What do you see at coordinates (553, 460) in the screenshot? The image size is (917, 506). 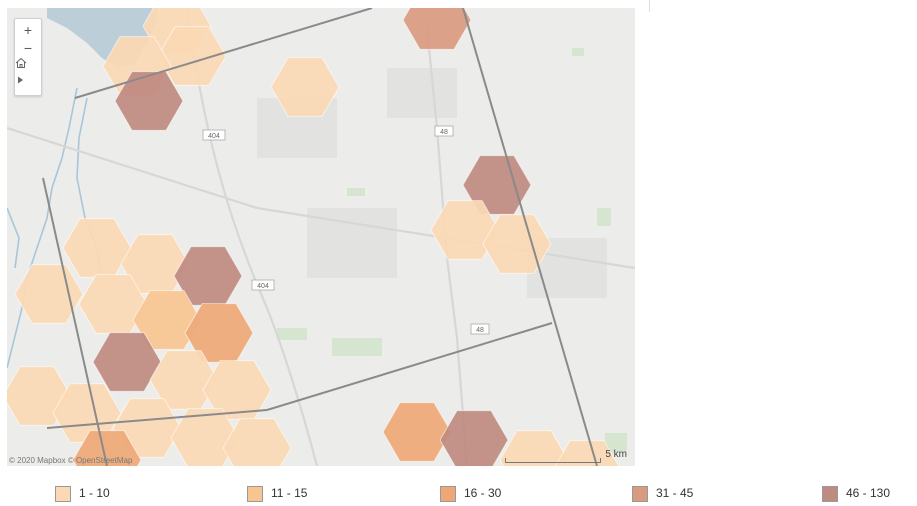 I see `scale-bar` at bounding box center [553, 460].